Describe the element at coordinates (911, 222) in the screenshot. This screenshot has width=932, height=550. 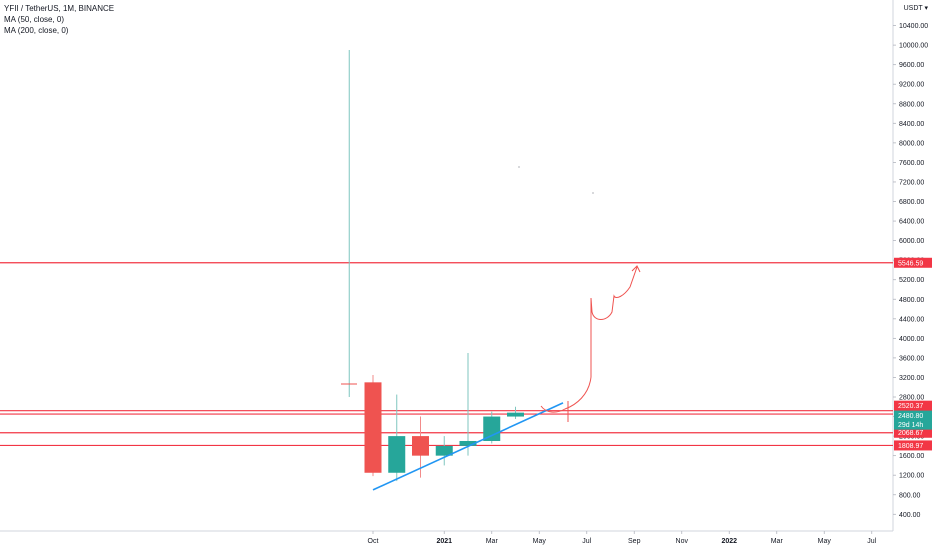
I see `price-tick-label: 6400.00` at that location.